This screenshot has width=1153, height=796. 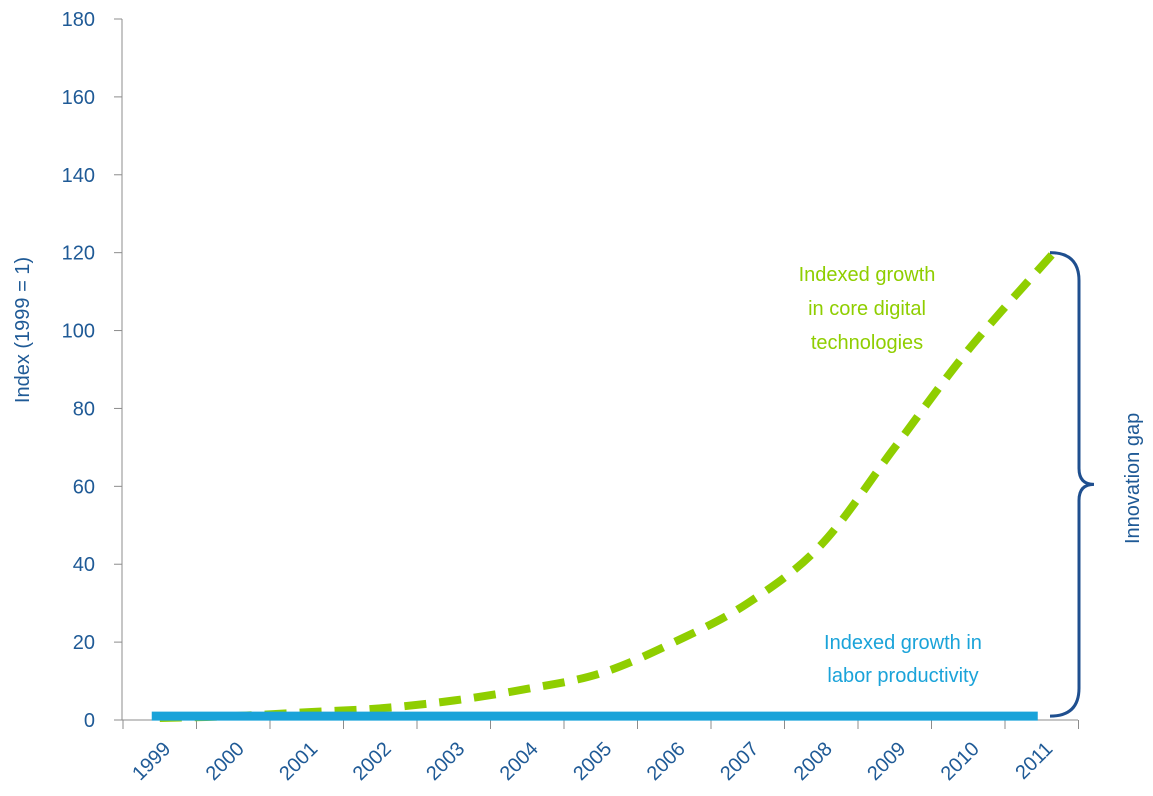 What do you see at coordinates (380, 716) in the screenshot?
I see `data-point-labor-2002` at bounding box center [380, 716].